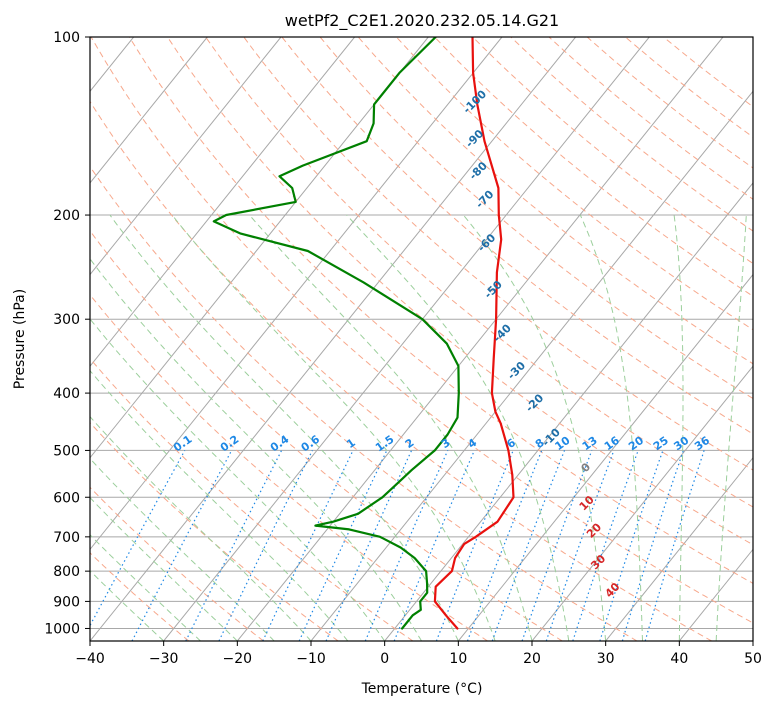 Image resolution: width=775 pixels, height=708 pixels. I want to click on mixing-ratio-label: 4, so click(473, 443).